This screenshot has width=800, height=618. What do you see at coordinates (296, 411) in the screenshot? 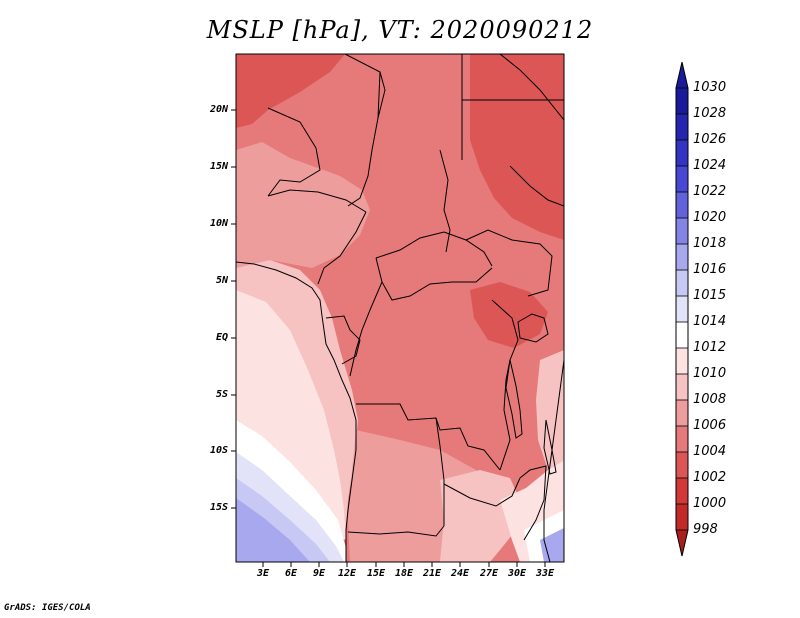
I see `coastline-west-africa` at bounding box center [296, 411].